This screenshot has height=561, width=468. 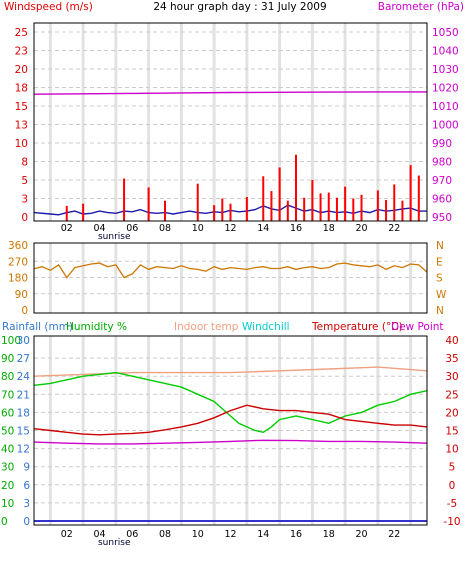 What do you see at coordinates (7, 432) in the screenshot?
I see `humidity-tick-label: 50` at bounding box center [7, 432].